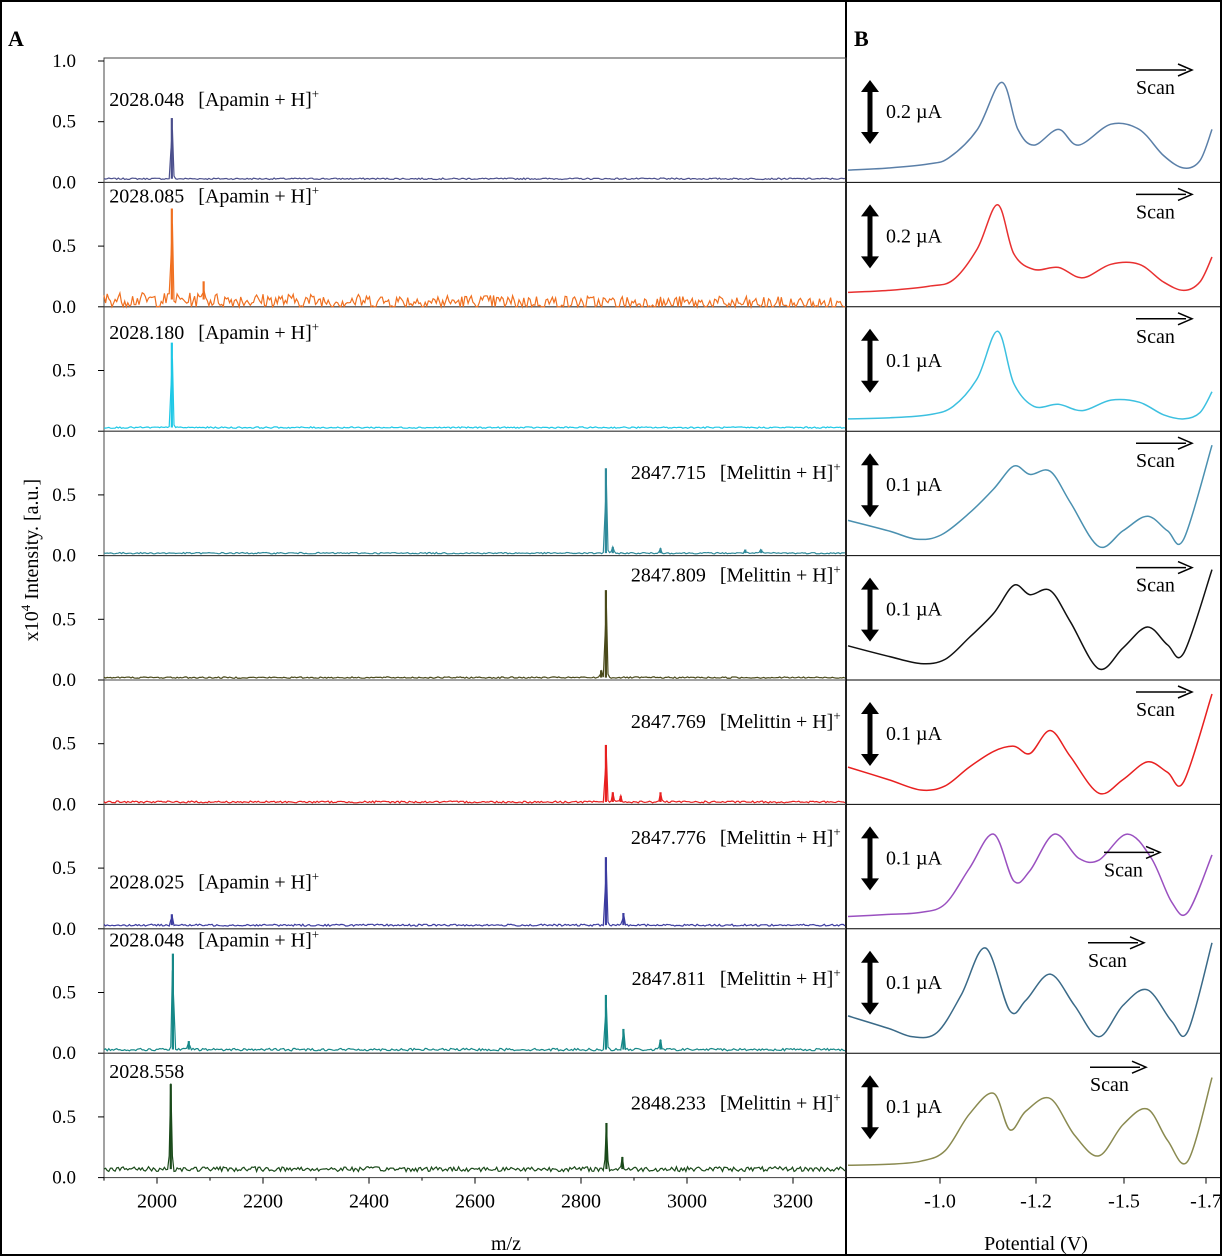  What do you see at coordinates (369, 1202) in the screenshot?
I see `x-tick-label: 2400` at bounding box center [369, 1202].